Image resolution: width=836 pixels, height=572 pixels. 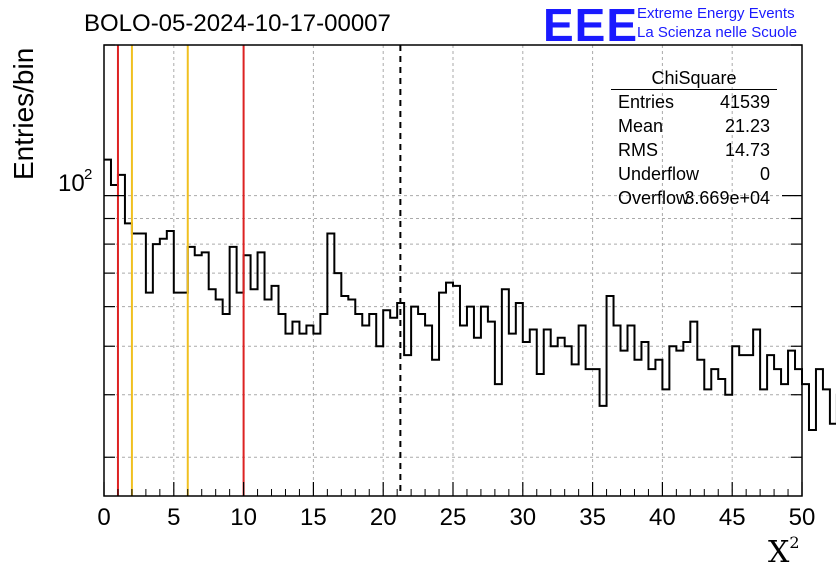 What do you see at coordinates (779, 552) in the screenshot?
I see `x-axis-label-base: X` at bounding box center [779, 552].